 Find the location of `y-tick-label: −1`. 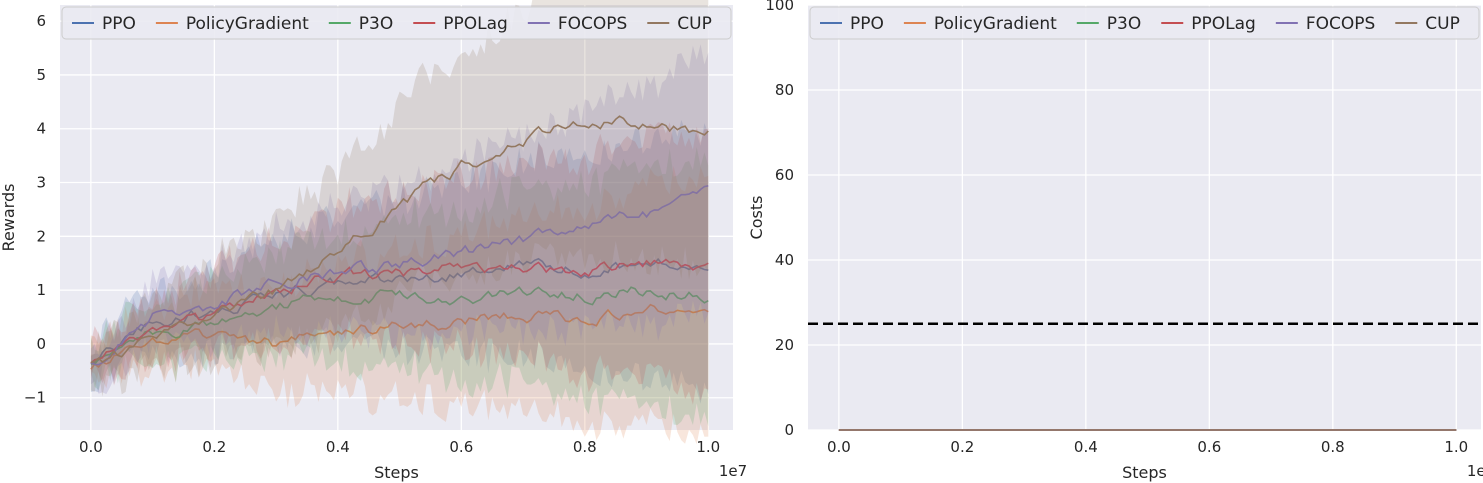

y-tick-label: −1 is located at coordinates (35, 398).